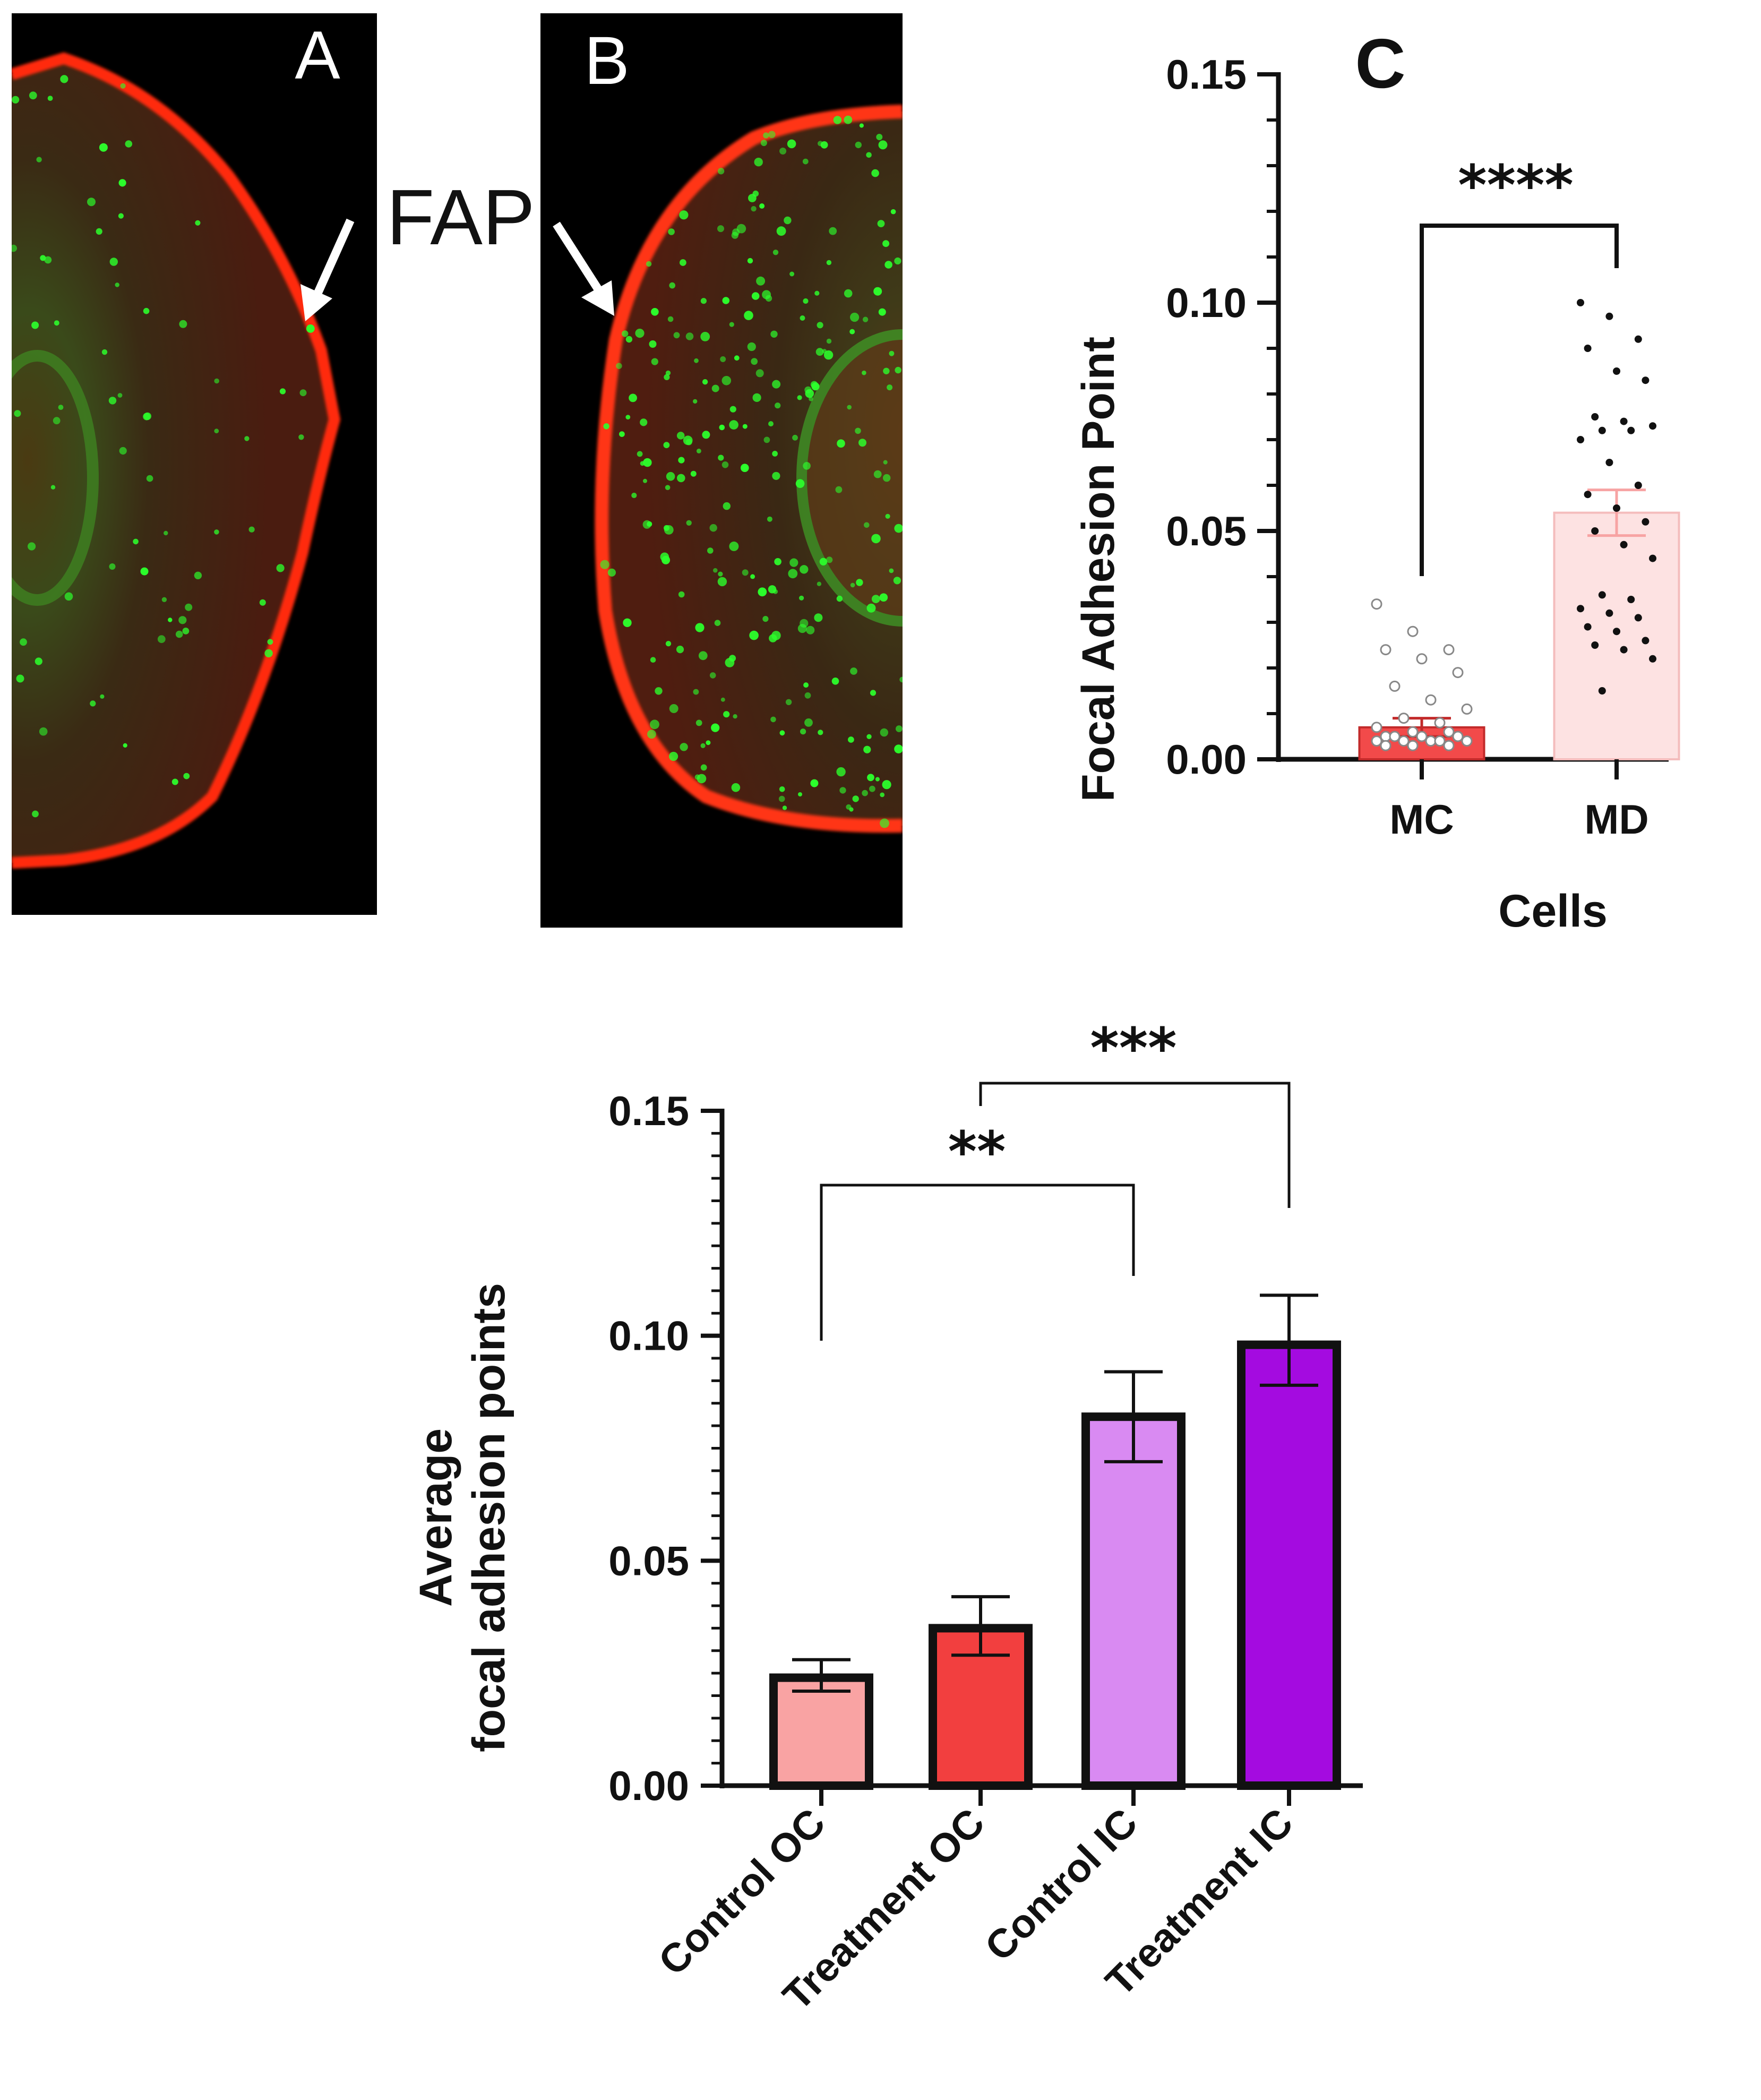  What do you see at coordinates (977, 1151) in the screenshot?
I see `chart-d-significance-label: **` at bounding box center [977, 1151].